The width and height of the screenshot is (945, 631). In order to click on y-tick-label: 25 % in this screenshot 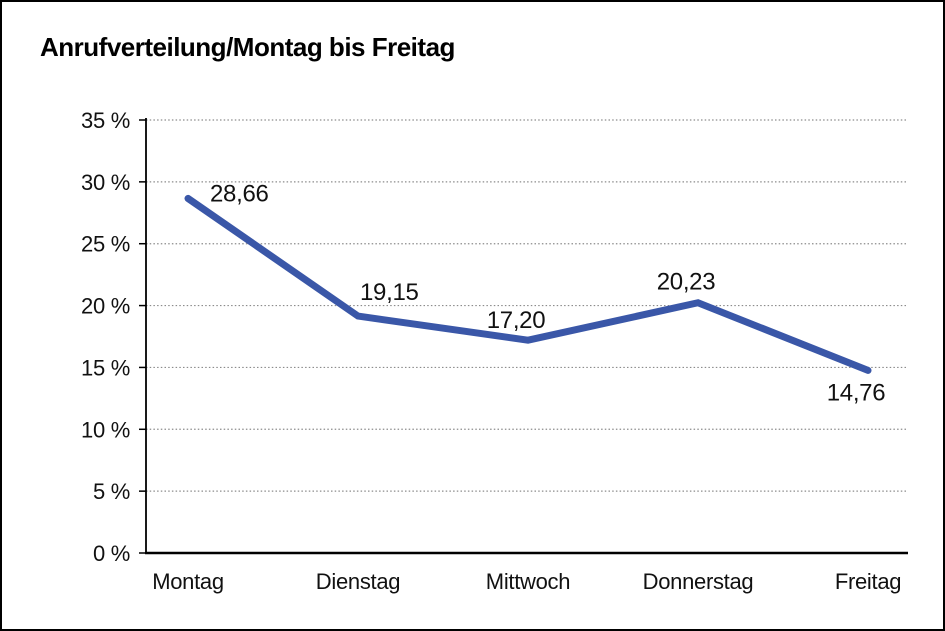, I will do `click(105, 244)`.